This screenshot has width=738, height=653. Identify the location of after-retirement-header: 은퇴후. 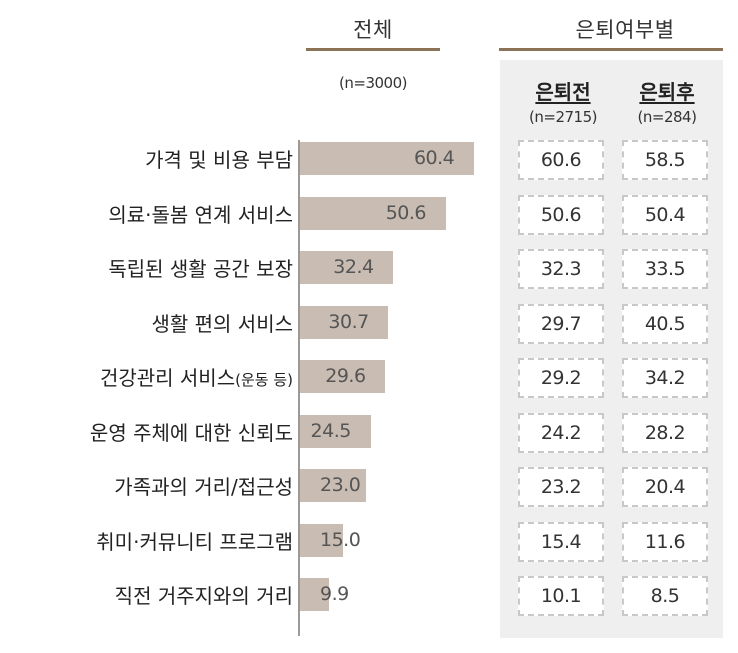
(667, 92).